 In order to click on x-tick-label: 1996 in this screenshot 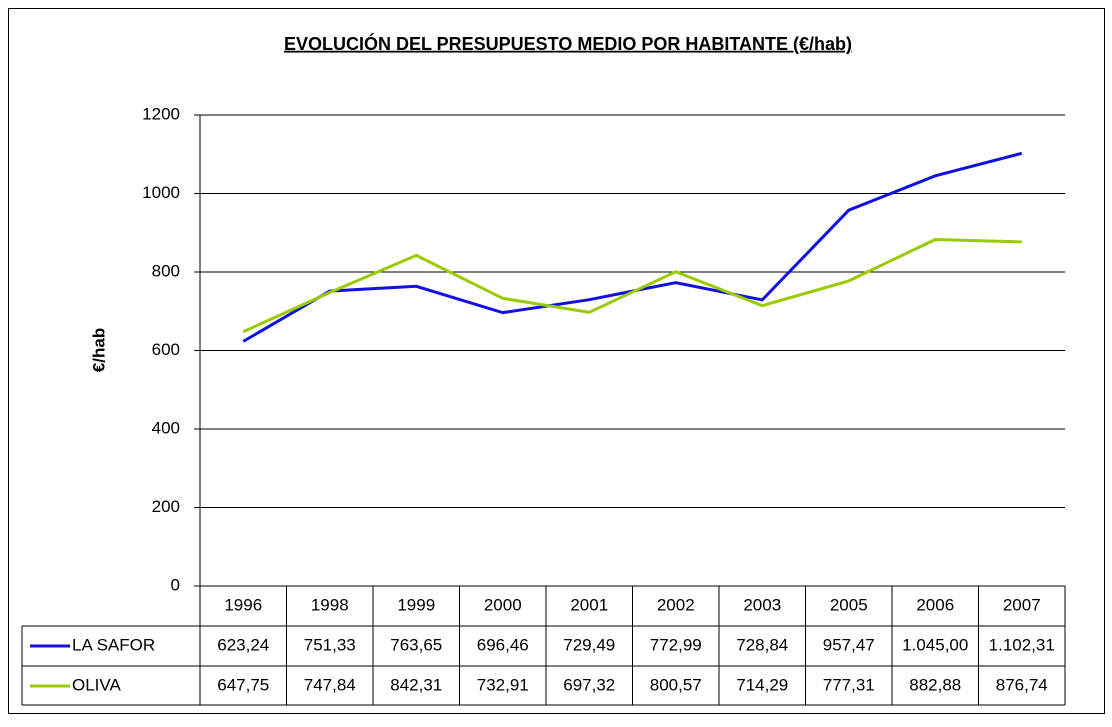, I will do `click(243, 604)`.